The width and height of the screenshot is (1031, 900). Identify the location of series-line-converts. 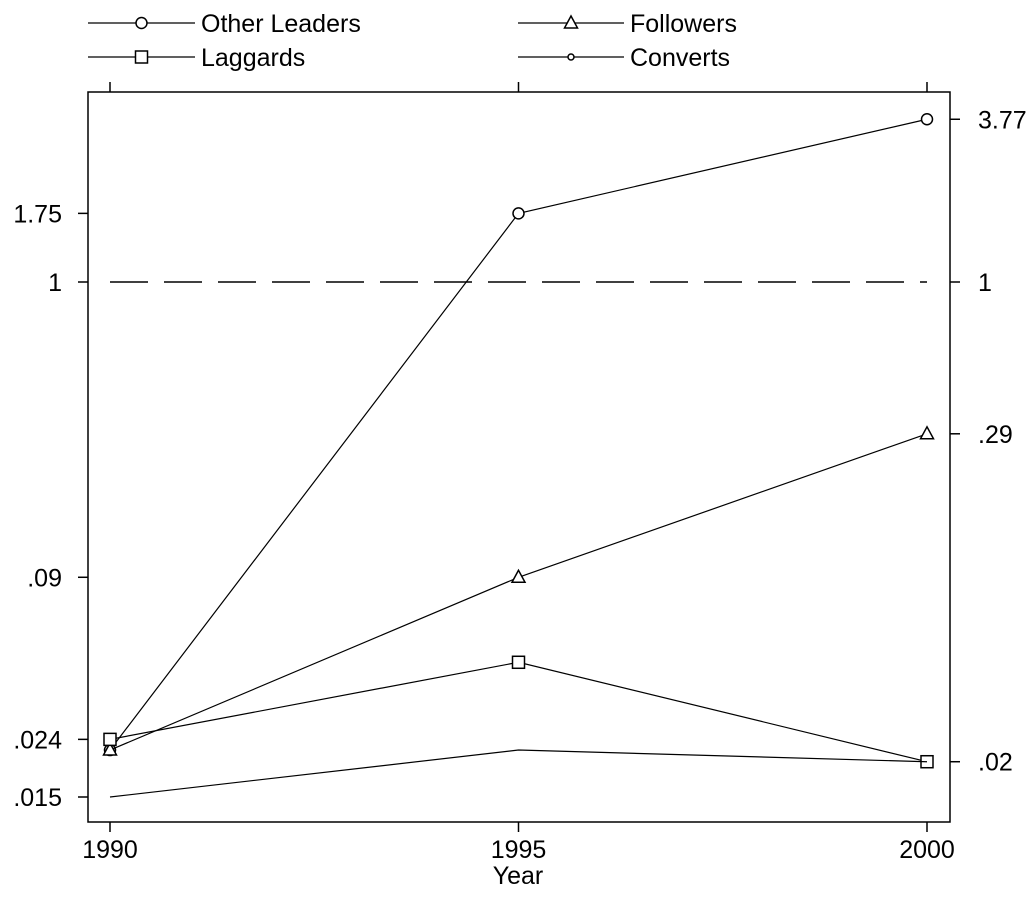
(518, 773).